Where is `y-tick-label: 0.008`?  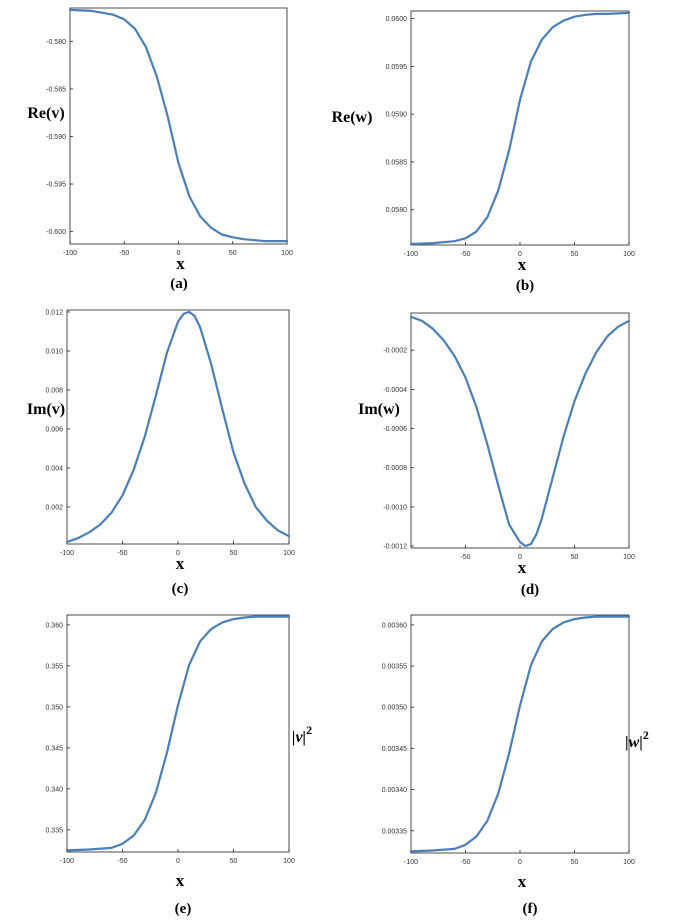
y-tick-label: 0.008 is located at coordinates (54, 390).